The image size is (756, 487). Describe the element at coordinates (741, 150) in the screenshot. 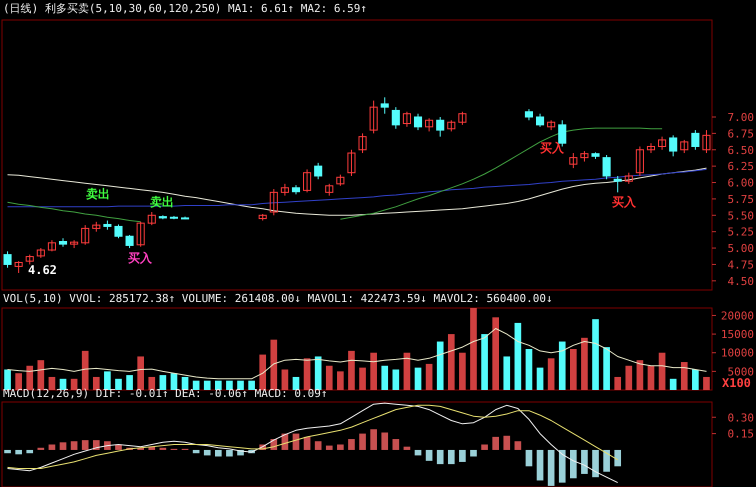

I see `y-tick-label: 6.50` at that location.